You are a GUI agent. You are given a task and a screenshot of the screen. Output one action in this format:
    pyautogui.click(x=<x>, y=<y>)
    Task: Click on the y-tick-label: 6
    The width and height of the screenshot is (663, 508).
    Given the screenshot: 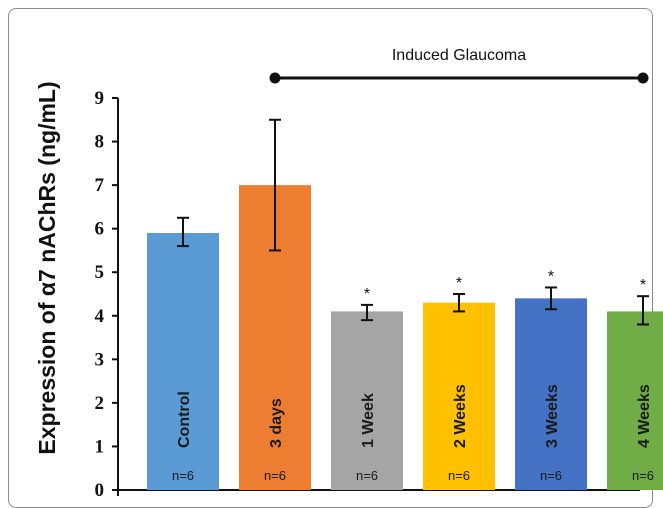 What is the action you would take?
    pyautogui.click(x=100, y=229)
    